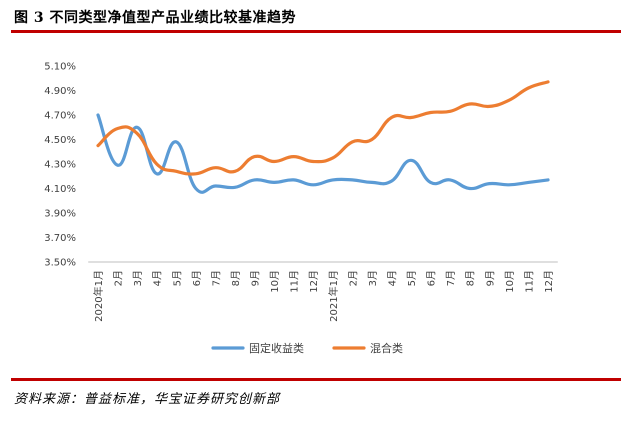  Describe the element at coordinates (60, 91) in the screenshot. I see `y-tick-label: 4.90%` at that location.